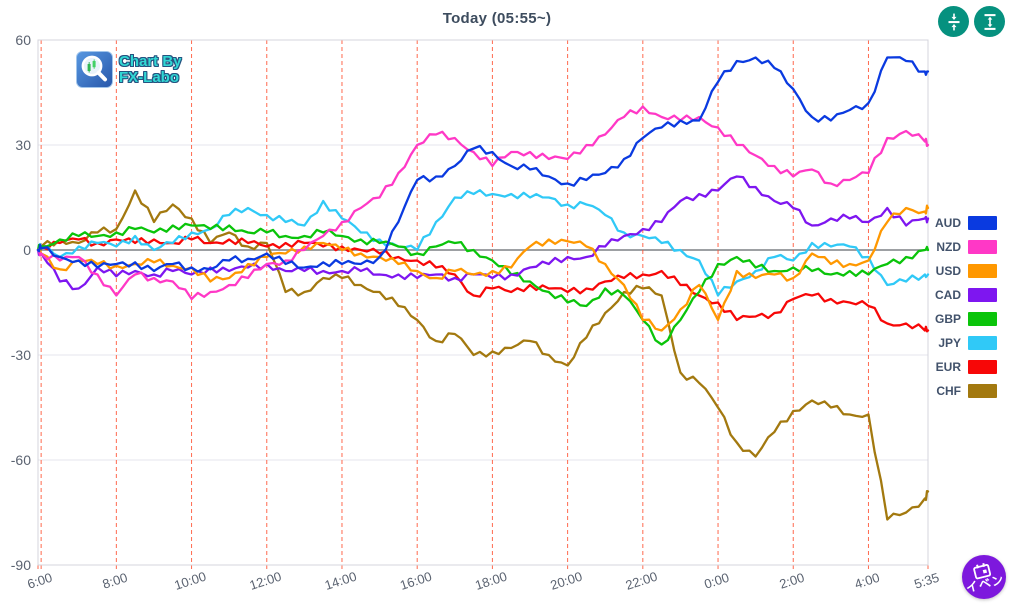 The height and width of the screenshot is (608, 1024). What do you see at coordinates (949, 343) in the screenshot?
I see `legend-label: JPY` at bounding box center [949, 343].